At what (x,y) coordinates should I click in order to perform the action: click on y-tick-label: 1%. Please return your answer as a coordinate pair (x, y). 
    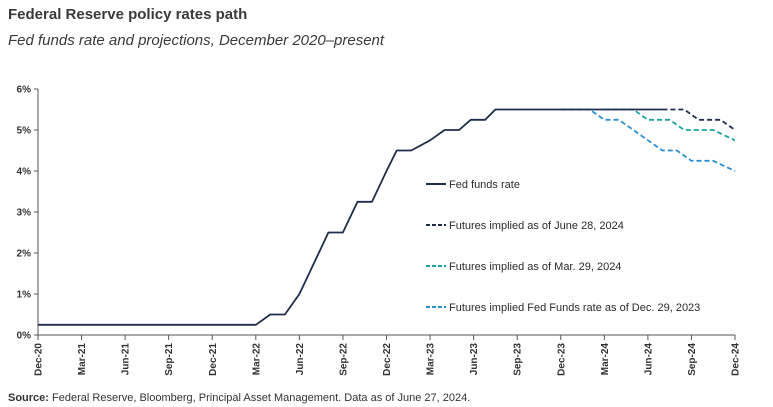
    Looking at the image, I should click on (24, 295).